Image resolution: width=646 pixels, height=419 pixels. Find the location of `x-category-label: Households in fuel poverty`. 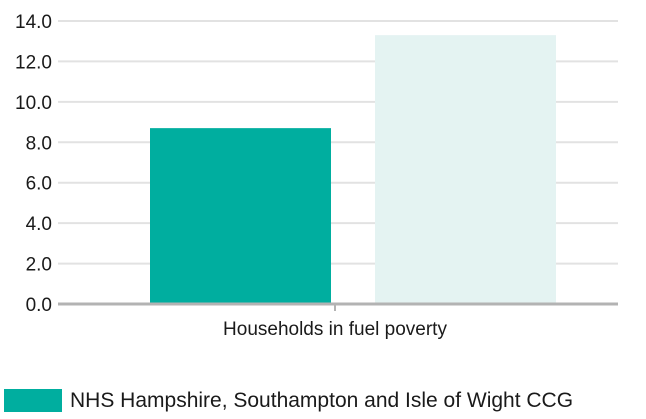

x-category-label: Households in fuel poverty is located at coordinates (335, 329).